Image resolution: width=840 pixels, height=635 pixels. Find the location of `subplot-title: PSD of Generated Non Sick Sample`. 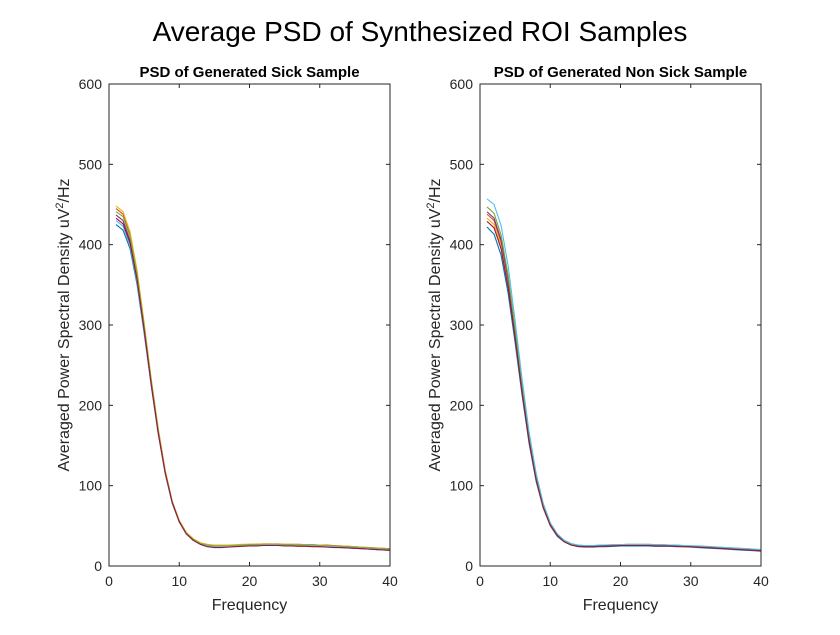

subplot-title: PSD of Generated Non Sick Sample is located at coordinates (620, 72).